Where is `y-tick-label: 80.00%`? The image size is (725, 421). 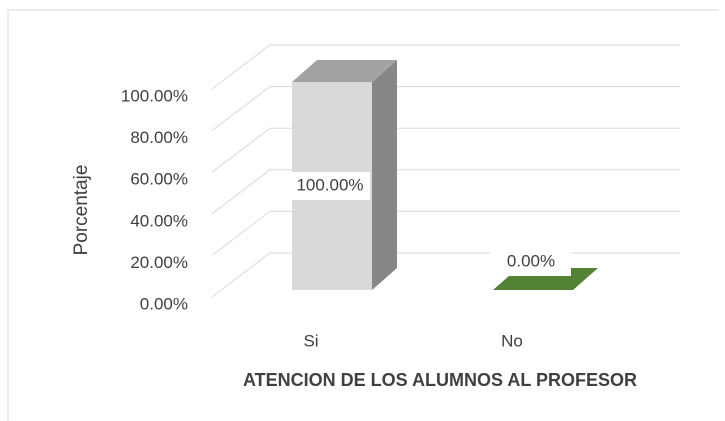 y-tick-label: 80.00% is located at coordinates (159, 137).